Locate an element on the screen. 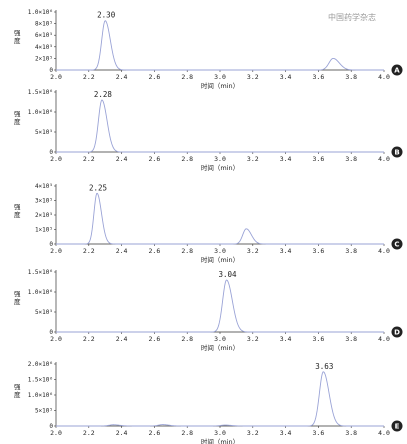 The width and height of the screenshot is (407, 444). panel-letter: A is located at coordinates (397, 71).